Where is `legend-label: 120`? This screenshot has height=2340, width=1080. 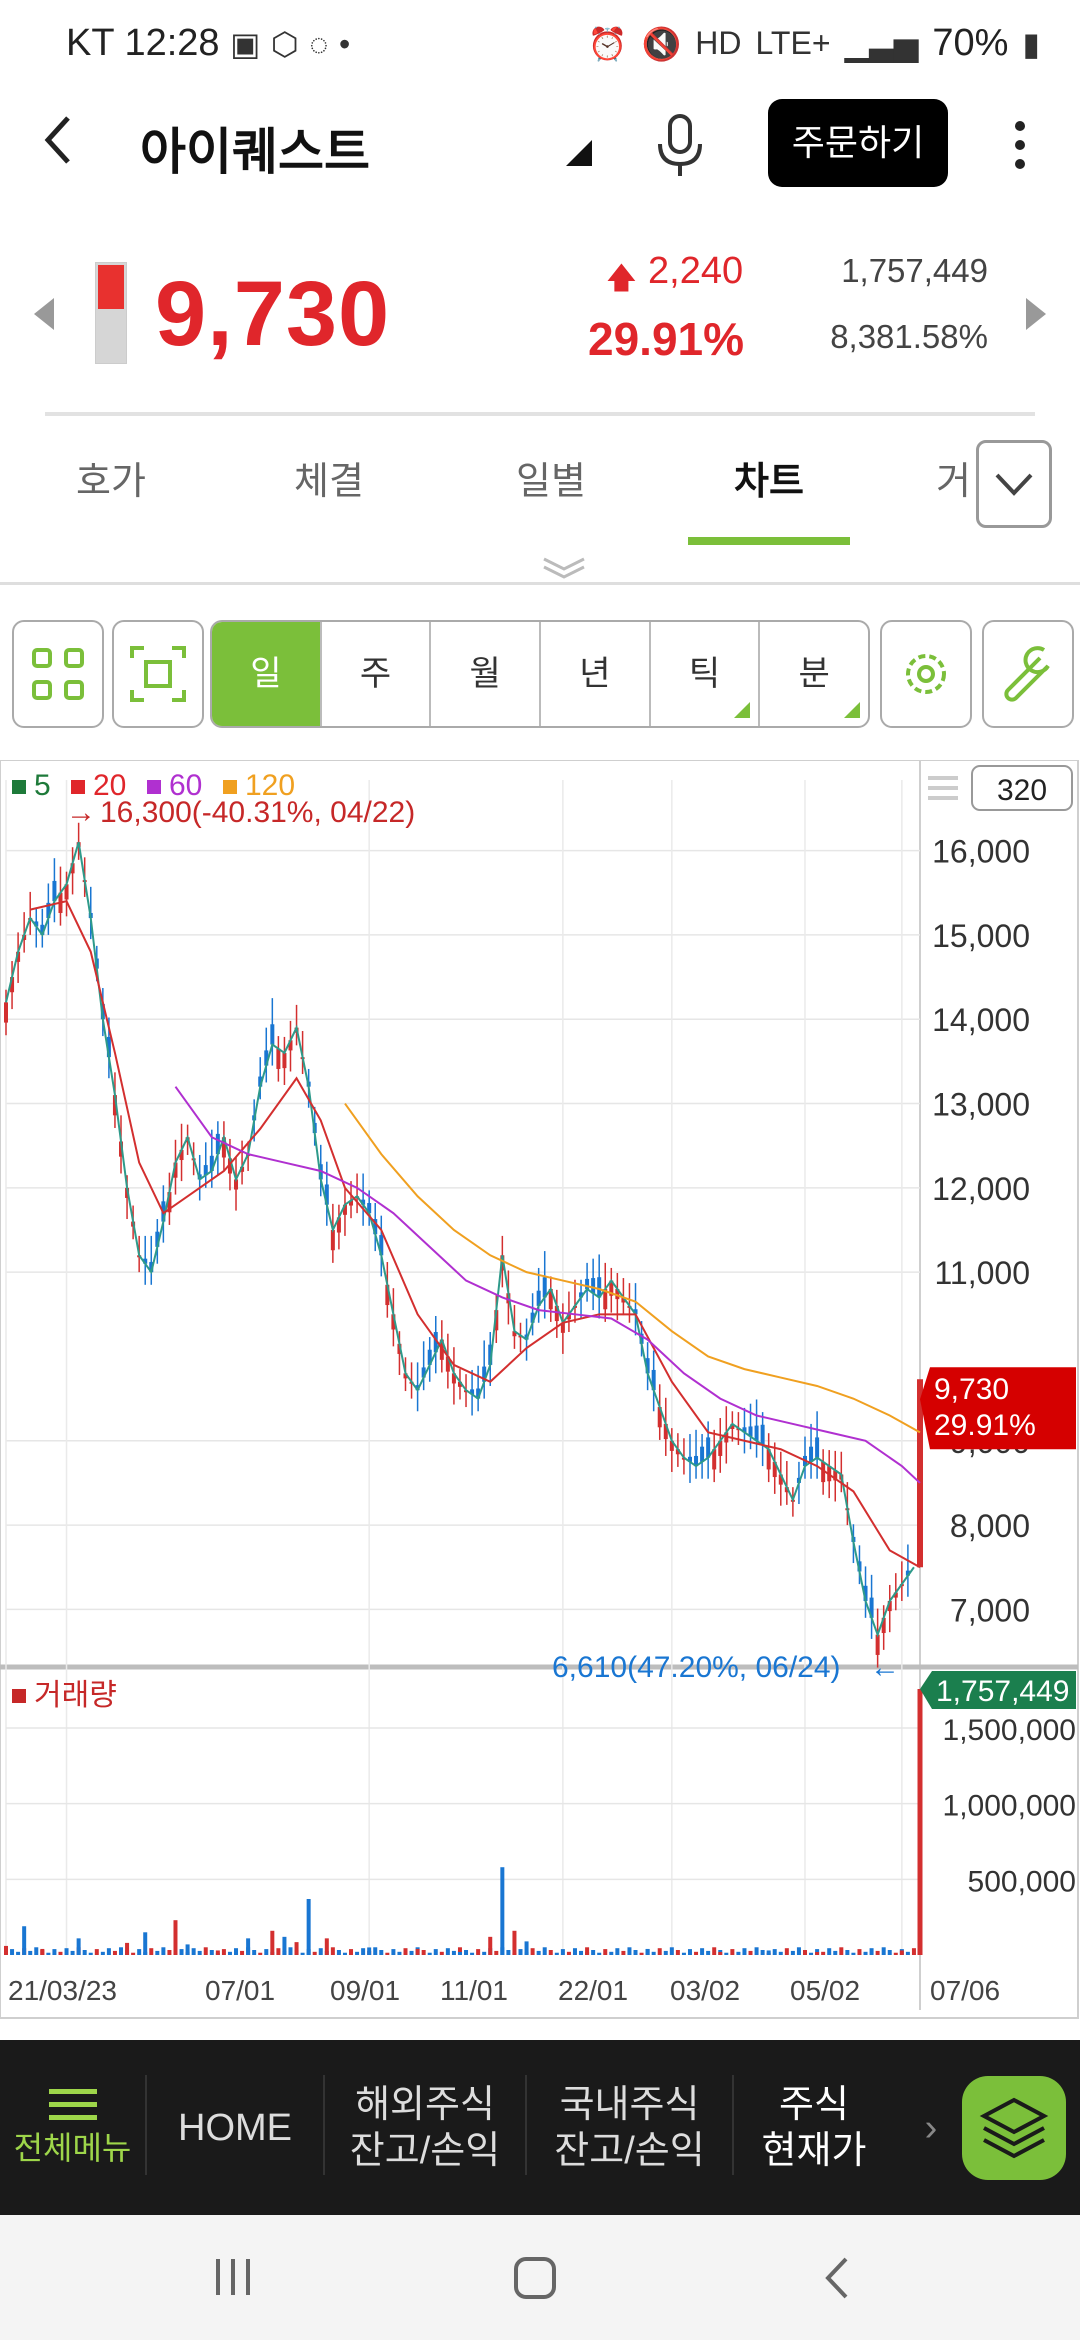 legend-label: 120 is located at coordinates (270, 785).